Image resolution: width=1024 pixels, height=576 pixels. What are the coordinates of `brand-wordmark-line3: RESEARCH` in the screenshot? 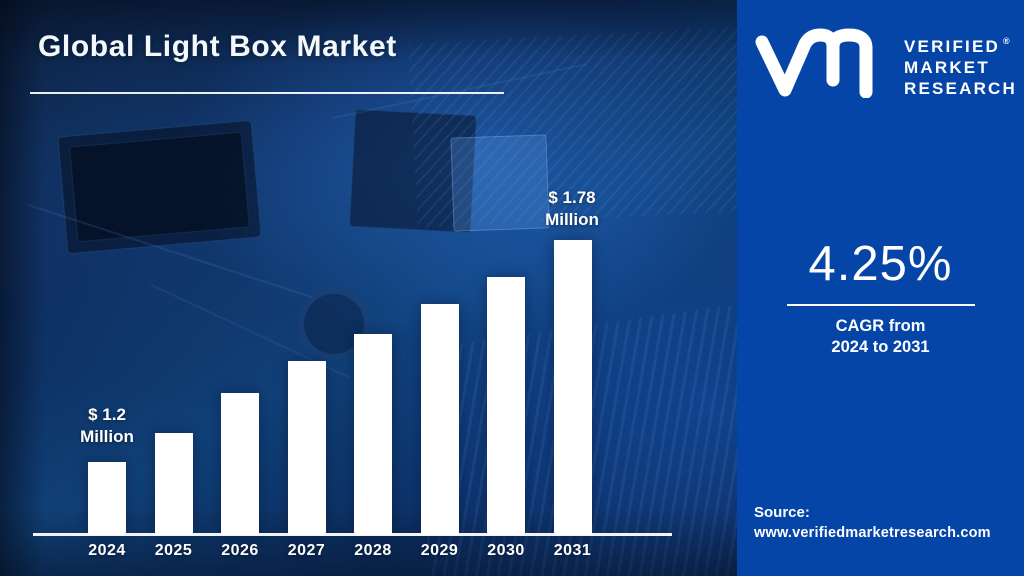 It's located at (961, 88).